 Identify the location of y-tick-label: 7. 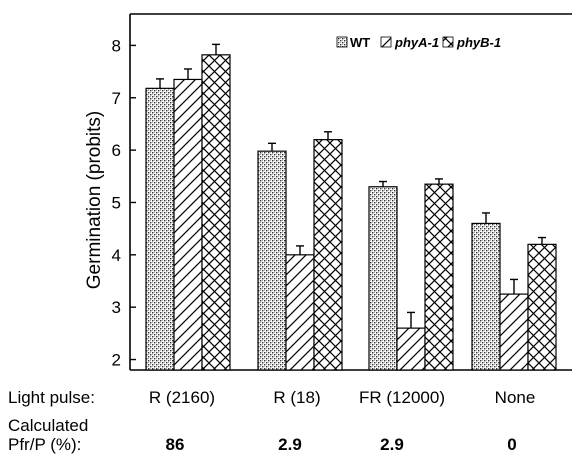
(116, 98).